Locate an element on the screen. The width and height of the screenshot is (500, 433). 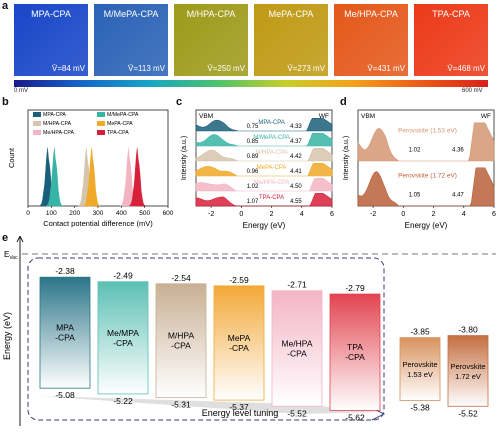
panel-d-label: d is located at coordinates (343, 102).